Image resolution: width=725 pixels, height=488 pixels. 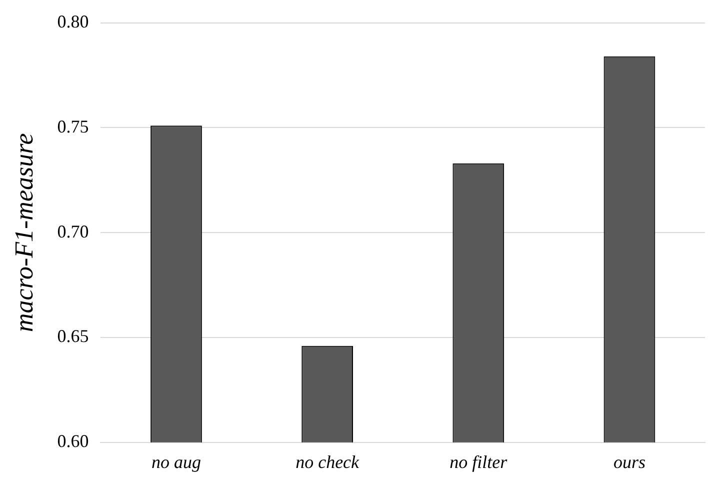 What do you see at coordinates (73, 441) in the screenshot?
I see `y-tick-label: 0.60` at bounding box center [73, 441].